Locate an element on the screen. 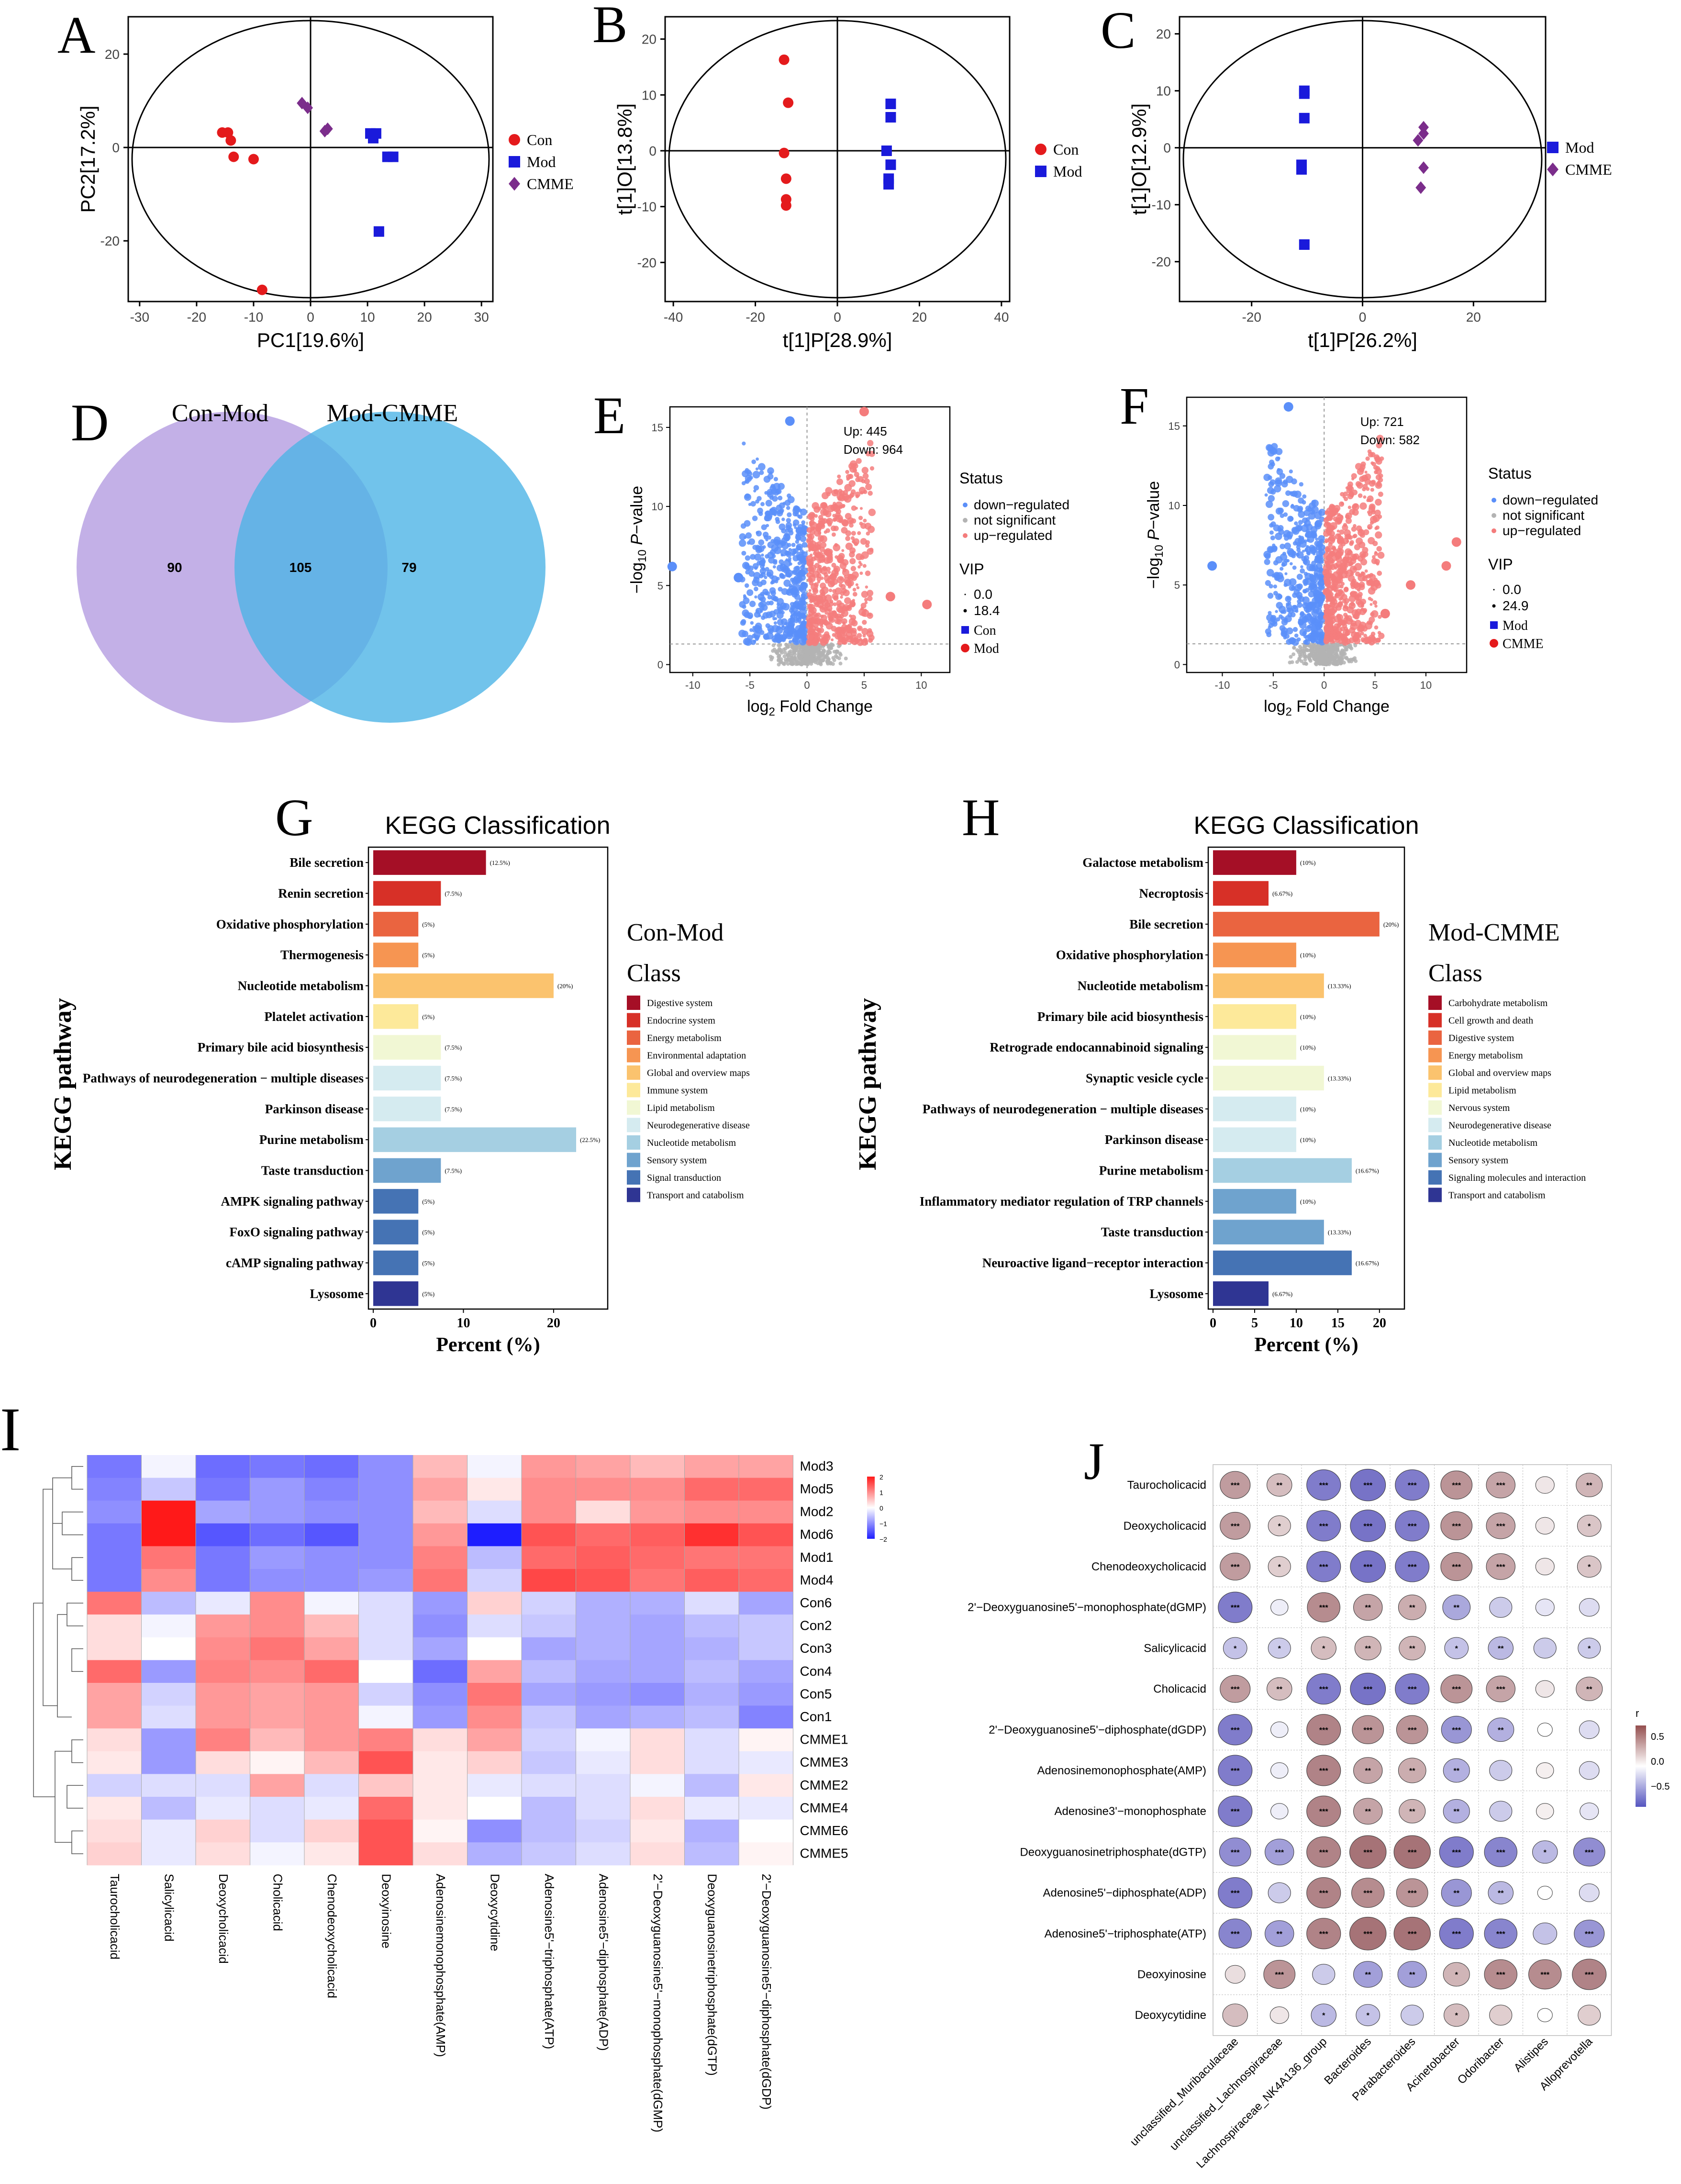 The height and width of the screenshot is (2184, 1681). x-tick-label: -5 is located at coordinates (750, 685).